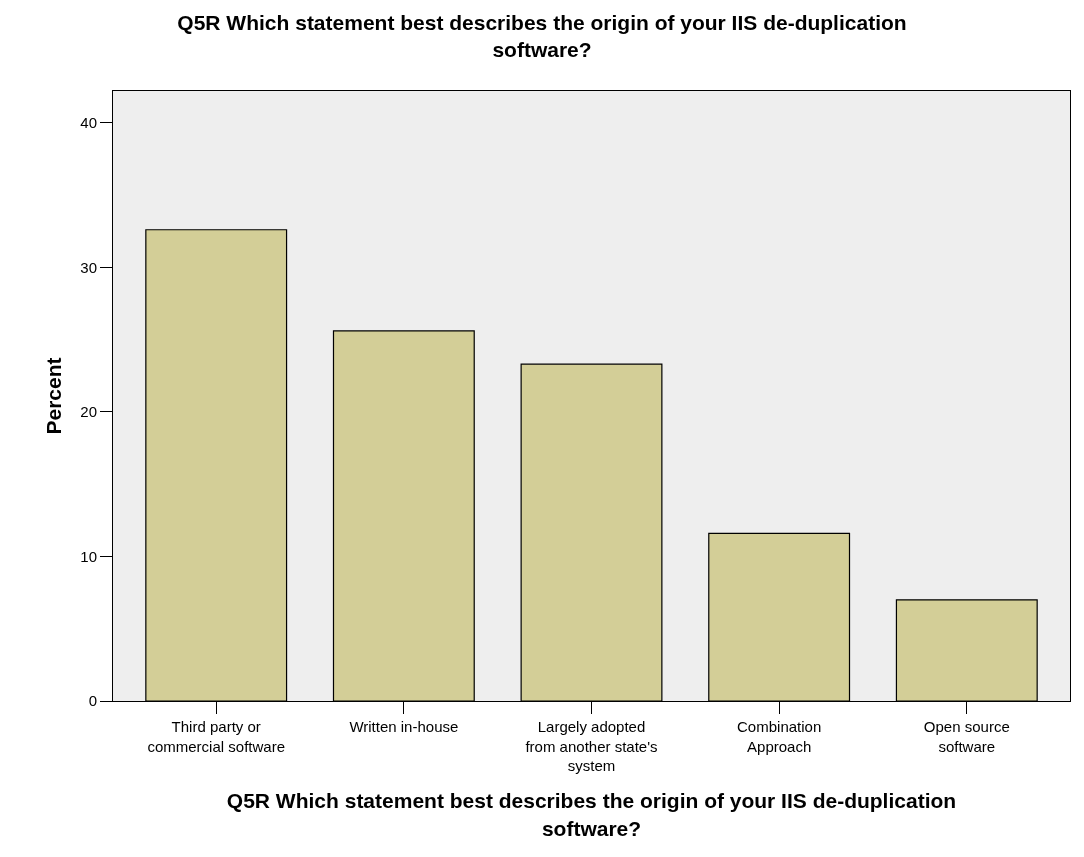  Describe the element at coordinates (88, 556) in the screenshot. I see `y-tick-label: 10` at that location.